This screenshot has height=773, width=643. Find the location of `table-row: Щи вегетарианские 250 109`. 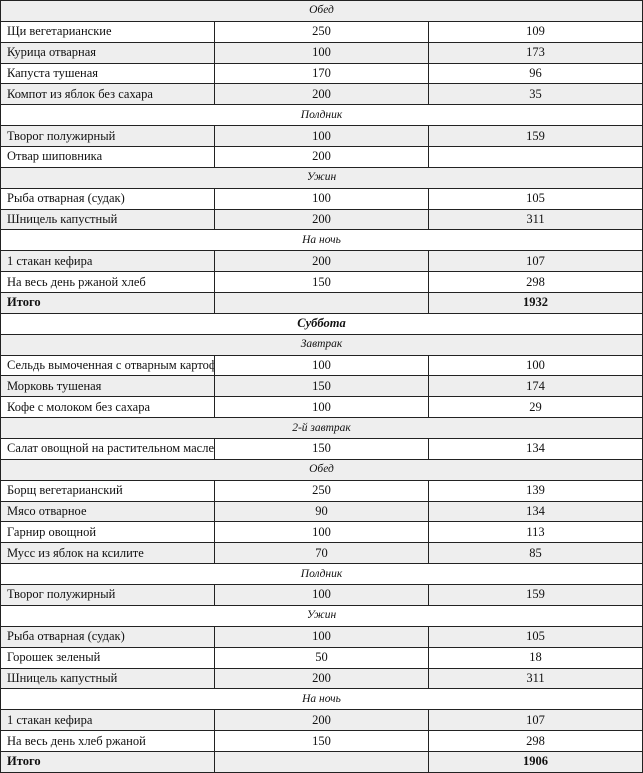

table-row: Щи вегетарианские 250 109 is located at coordinates (321, 31).